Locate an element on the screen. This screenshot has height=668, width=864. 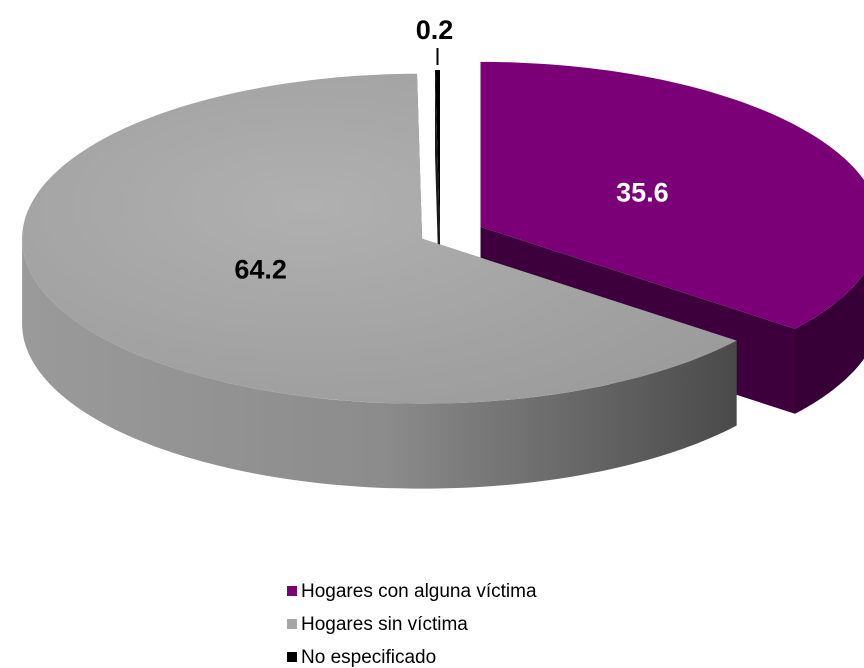
legend-label: Hogares sin víctima is located at coordinates (384, 624).